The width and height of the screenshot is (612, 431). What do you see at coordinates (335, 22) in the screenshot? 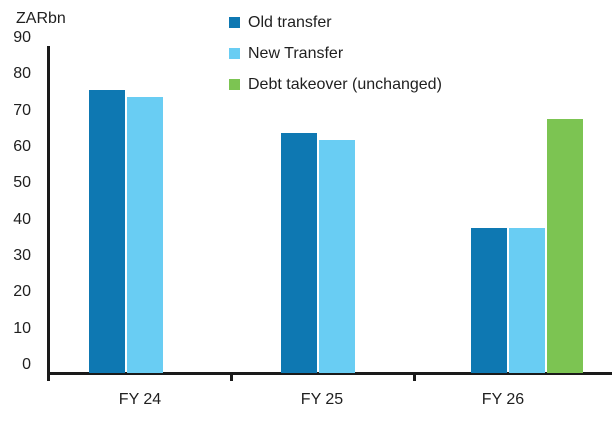
I see `legend-item-0: Old transfer` at bounding box center [335, 22].